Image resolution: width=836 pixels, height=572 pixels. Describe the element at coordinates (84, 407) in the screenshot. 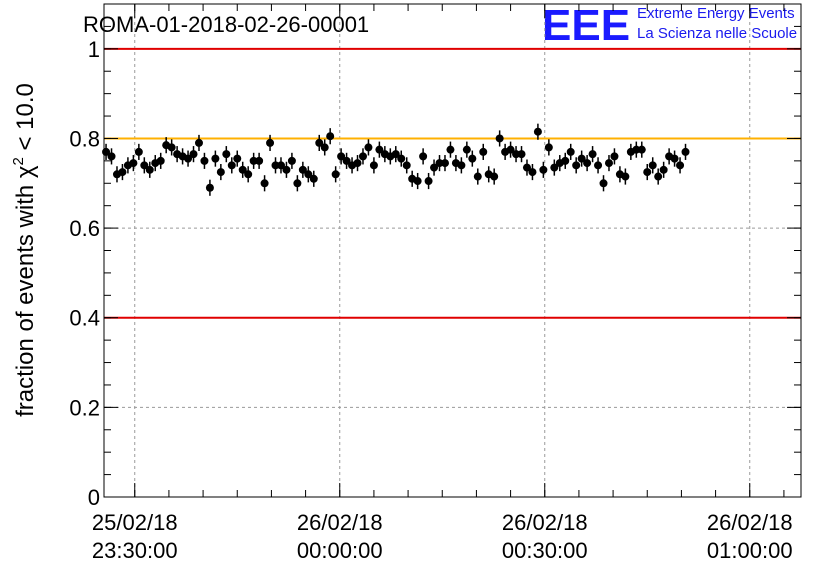

I see `y-tick-label: 0.2` at that location.